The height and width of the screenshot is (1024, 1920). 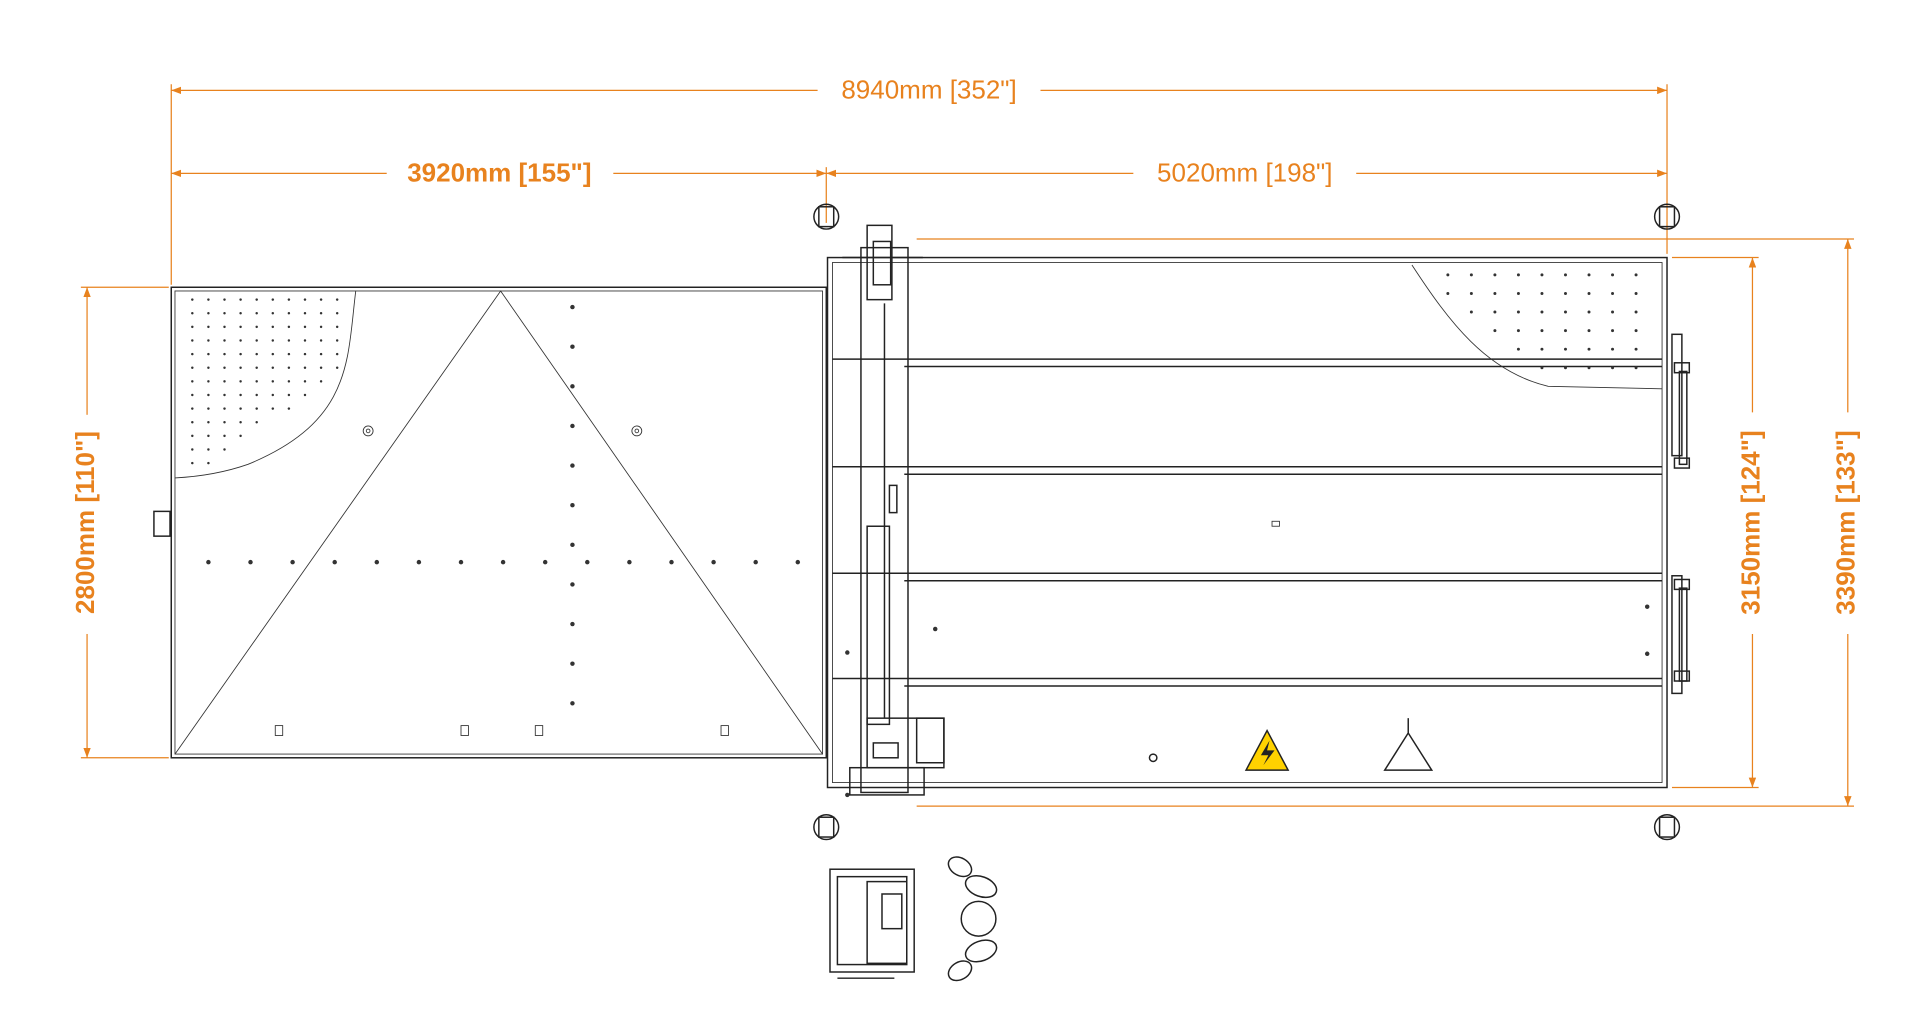 What do you see at coordinates (1846, 522) in the screenshot?
I see `overall-width: 3390mm [133"]` at bounding box center [1846, 522].